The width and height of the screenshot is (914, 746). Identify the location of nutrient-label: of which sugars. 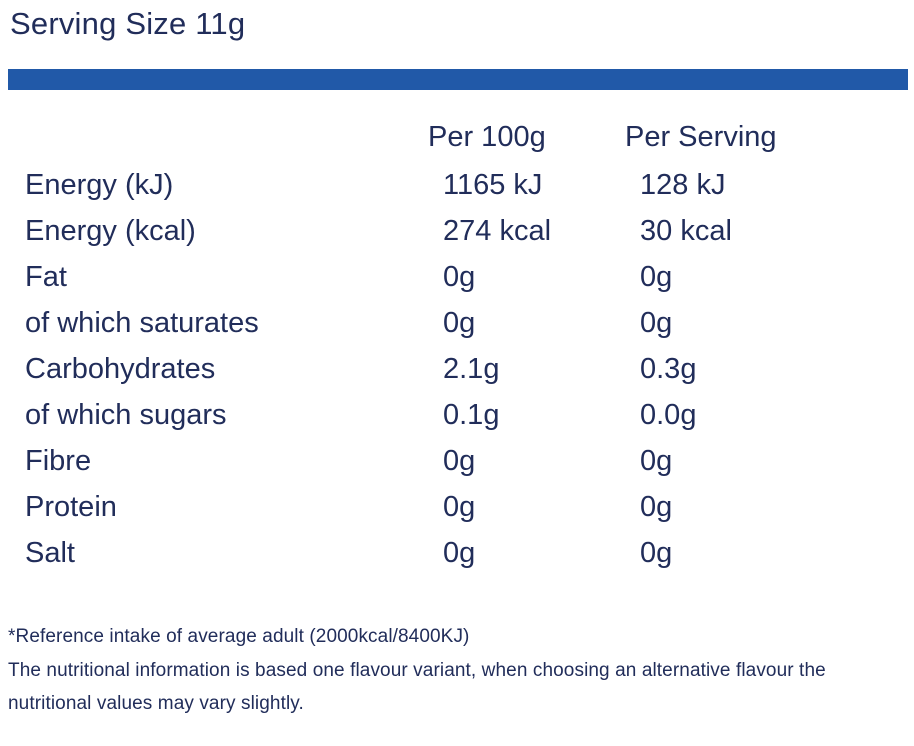
(126, 414).